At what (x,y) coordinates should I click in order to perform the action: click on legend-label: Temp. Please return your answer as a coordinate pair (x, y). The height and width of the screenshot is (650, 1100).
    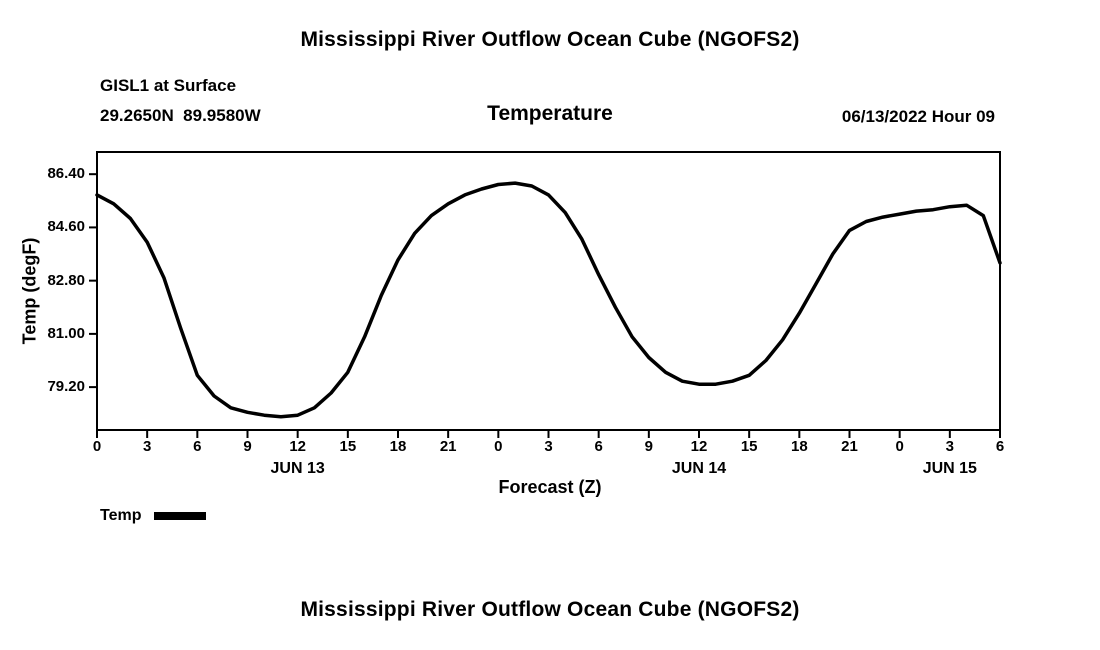
    Looking at the image, I should click on (121, 515).